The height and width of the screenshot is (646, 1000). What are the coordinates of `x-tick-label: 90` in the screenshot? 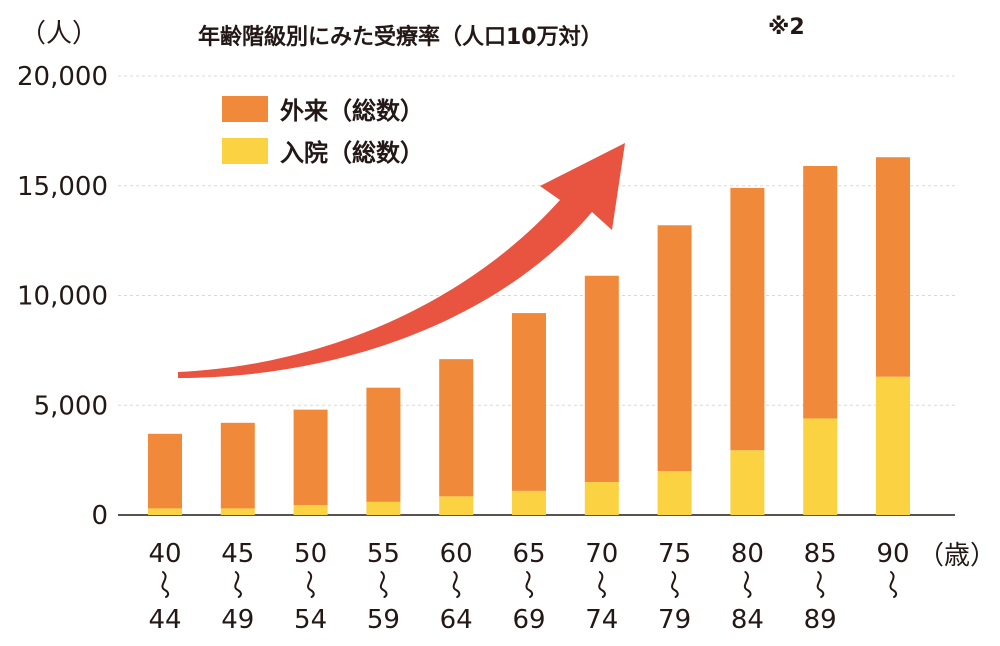 It's located at (892, 554).